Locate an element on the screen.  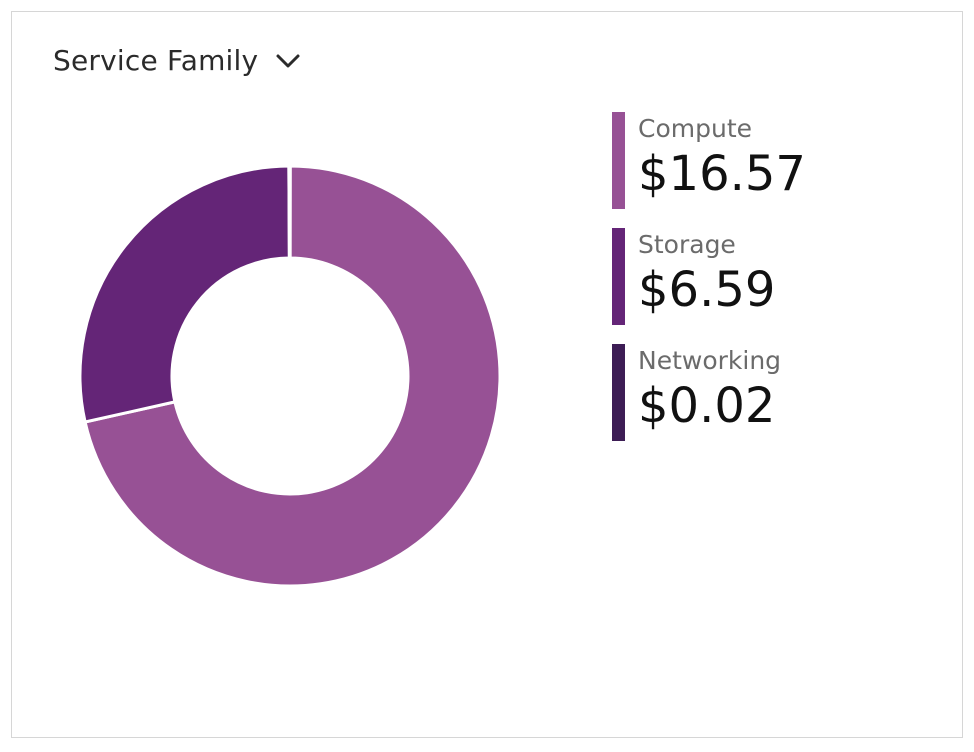
legend-label-compute: Compute is located at coordinates (695, 128).